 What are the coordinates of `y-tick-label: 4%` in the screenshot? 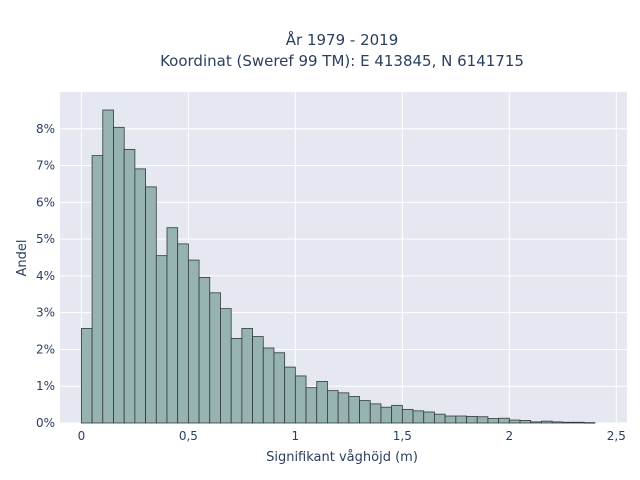 It's located at (45, 276).